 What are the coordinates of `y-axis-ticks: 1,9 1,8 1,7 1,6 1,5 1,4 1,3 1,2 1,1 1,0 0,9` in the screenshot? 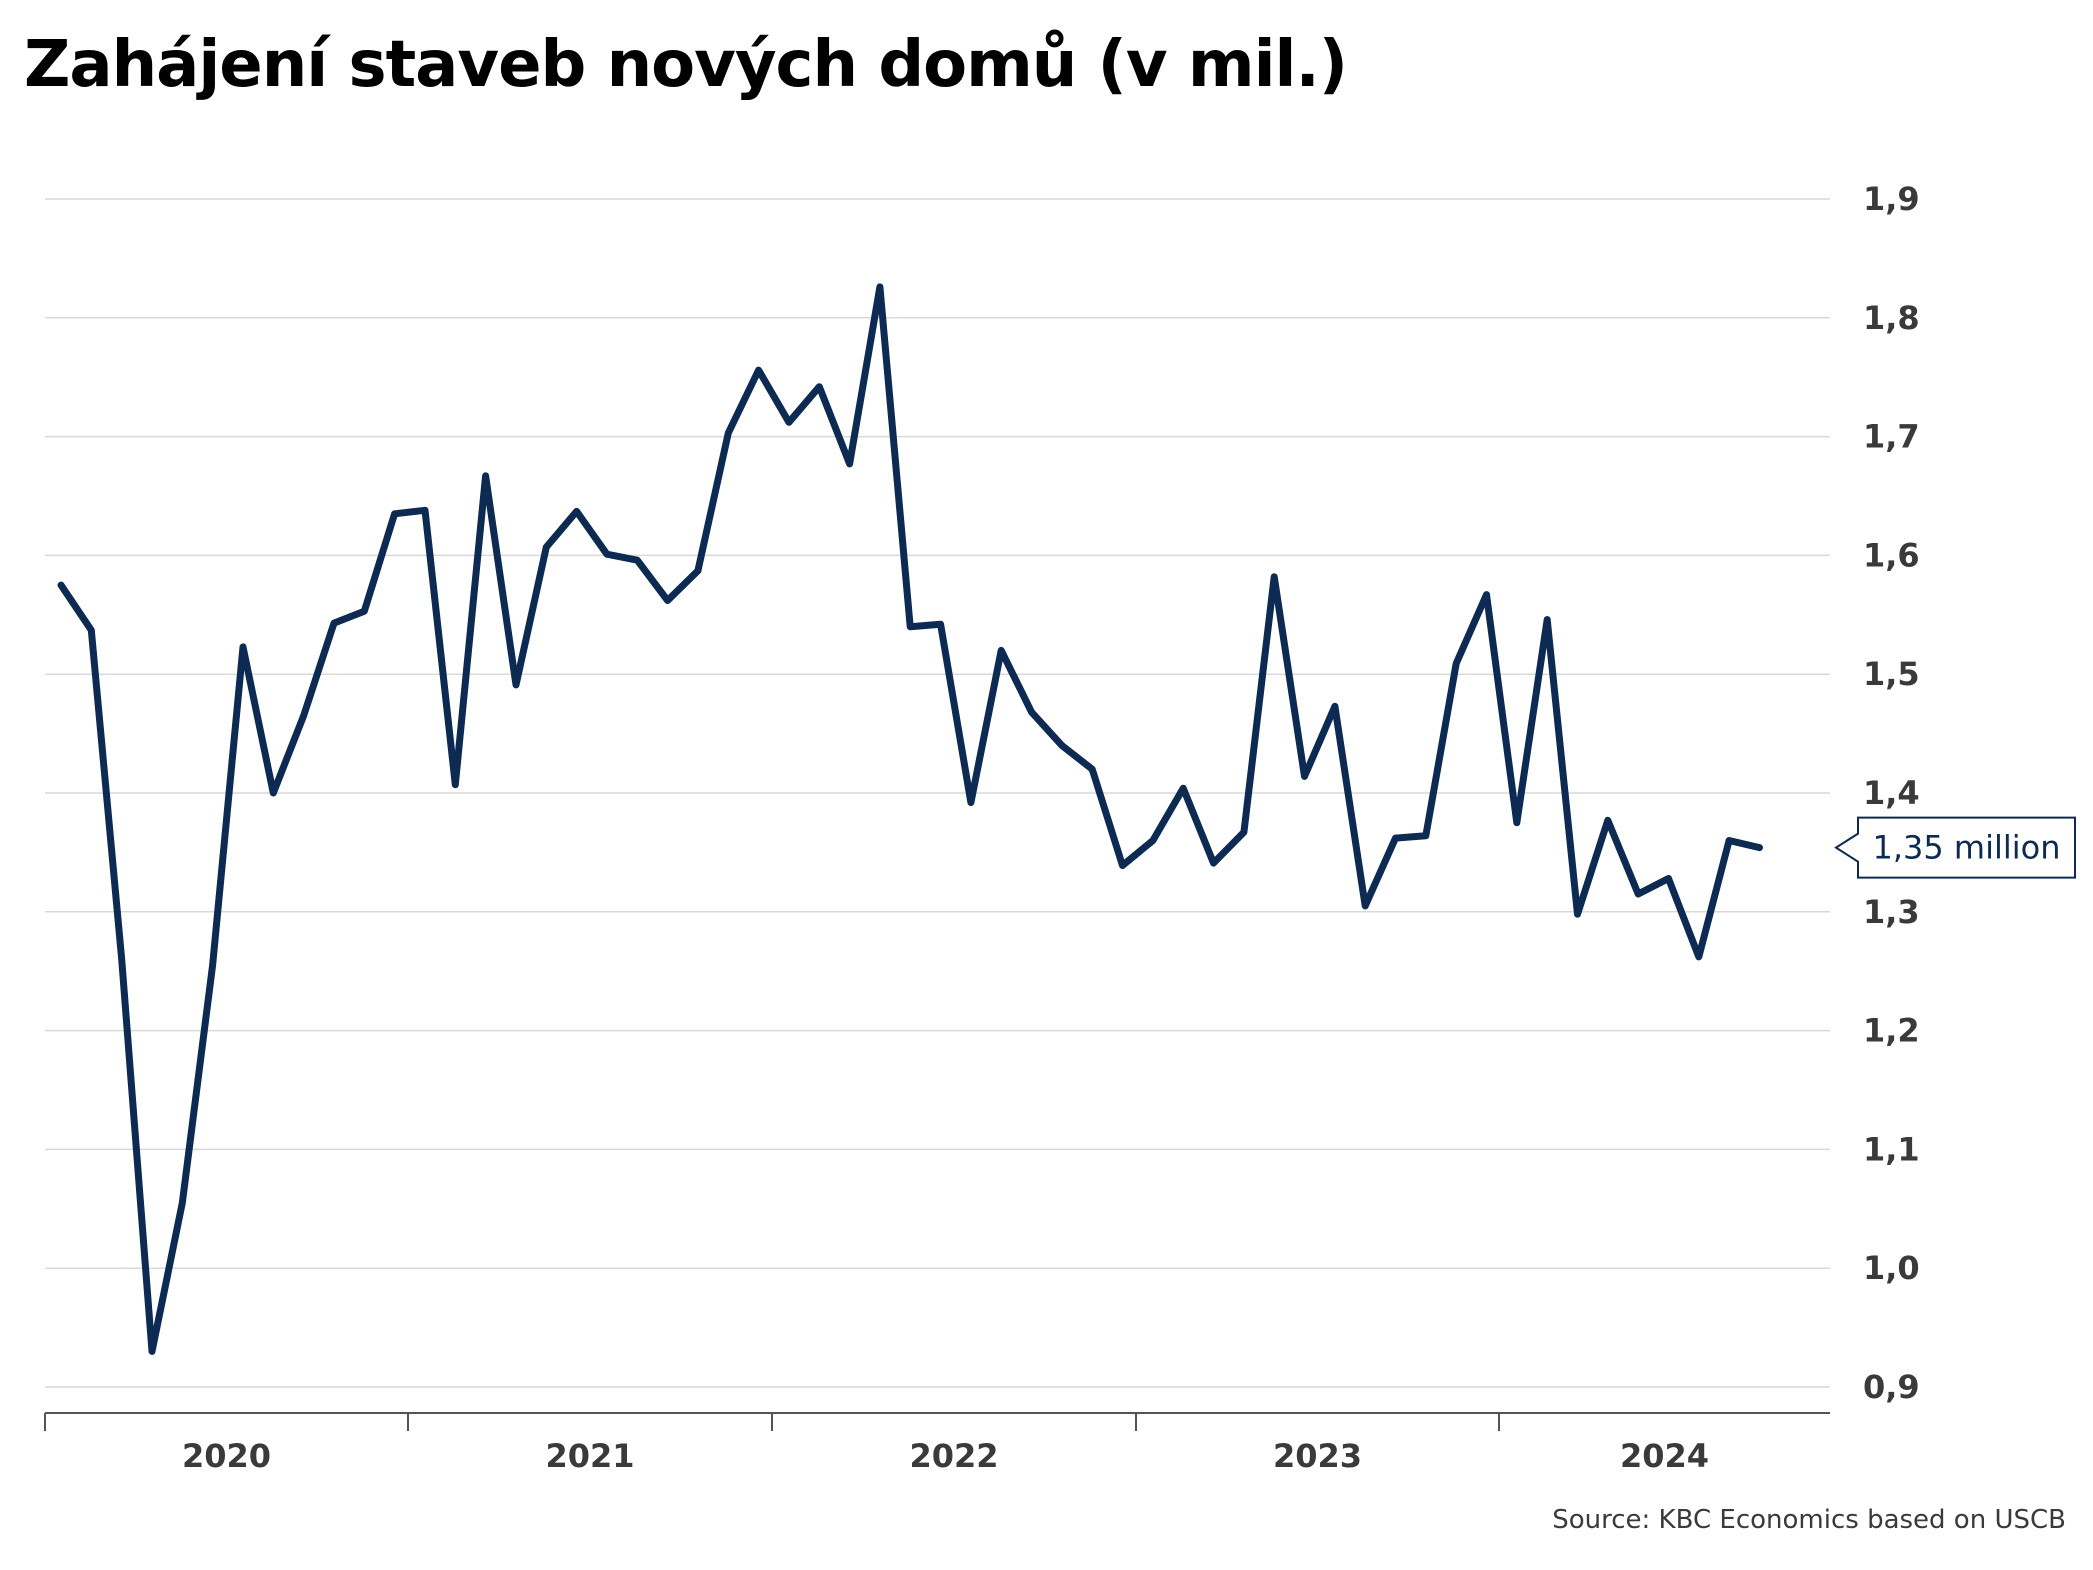 It's located at (1891, 793).